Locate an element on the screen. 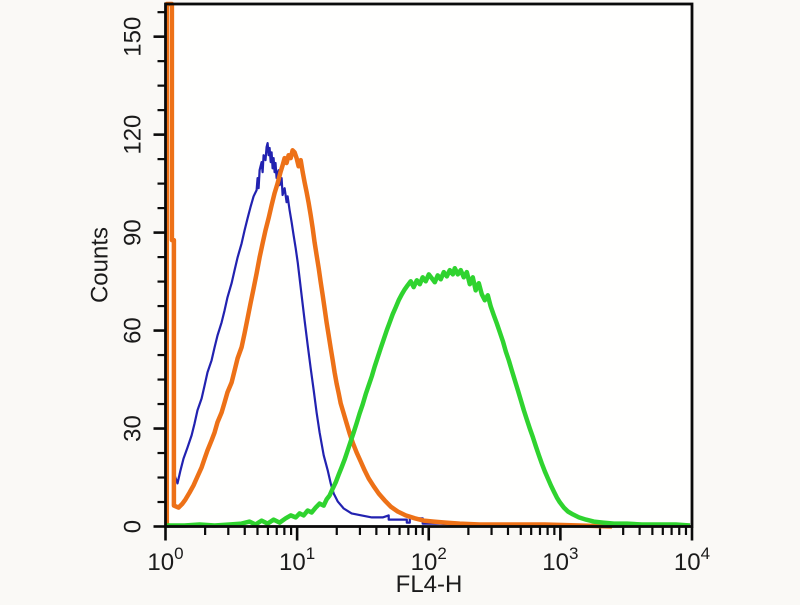 The height and width of the screenshot is (605, 800). x-tick-label: 10¹ is located at coordinates (297, 560).